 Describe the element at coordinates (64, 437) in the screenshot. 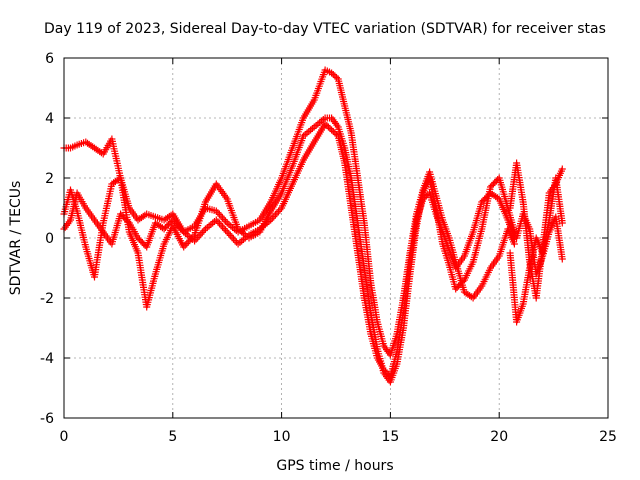

I see `x-tick-label: 0` at that location.